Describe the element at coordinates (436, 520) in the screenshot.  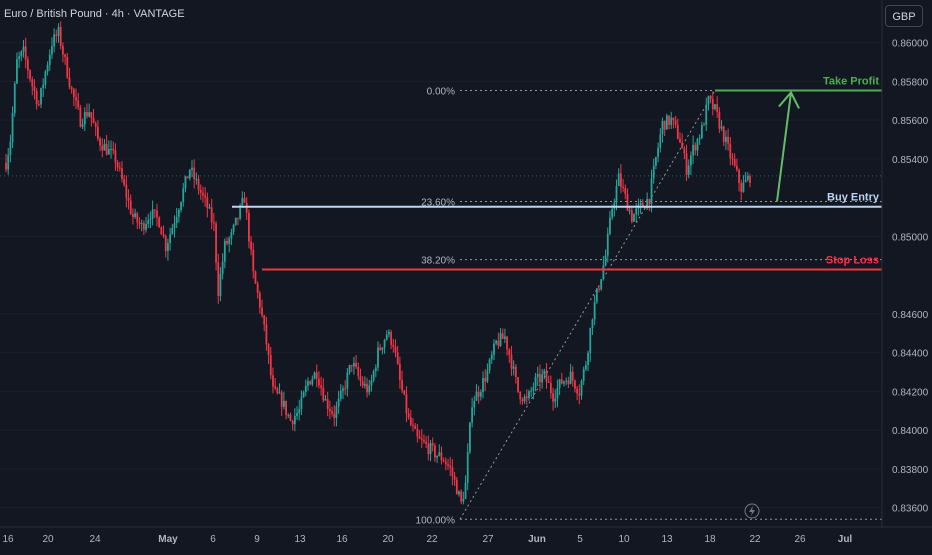
I see `fib-level-label: 100.00%` at that location.